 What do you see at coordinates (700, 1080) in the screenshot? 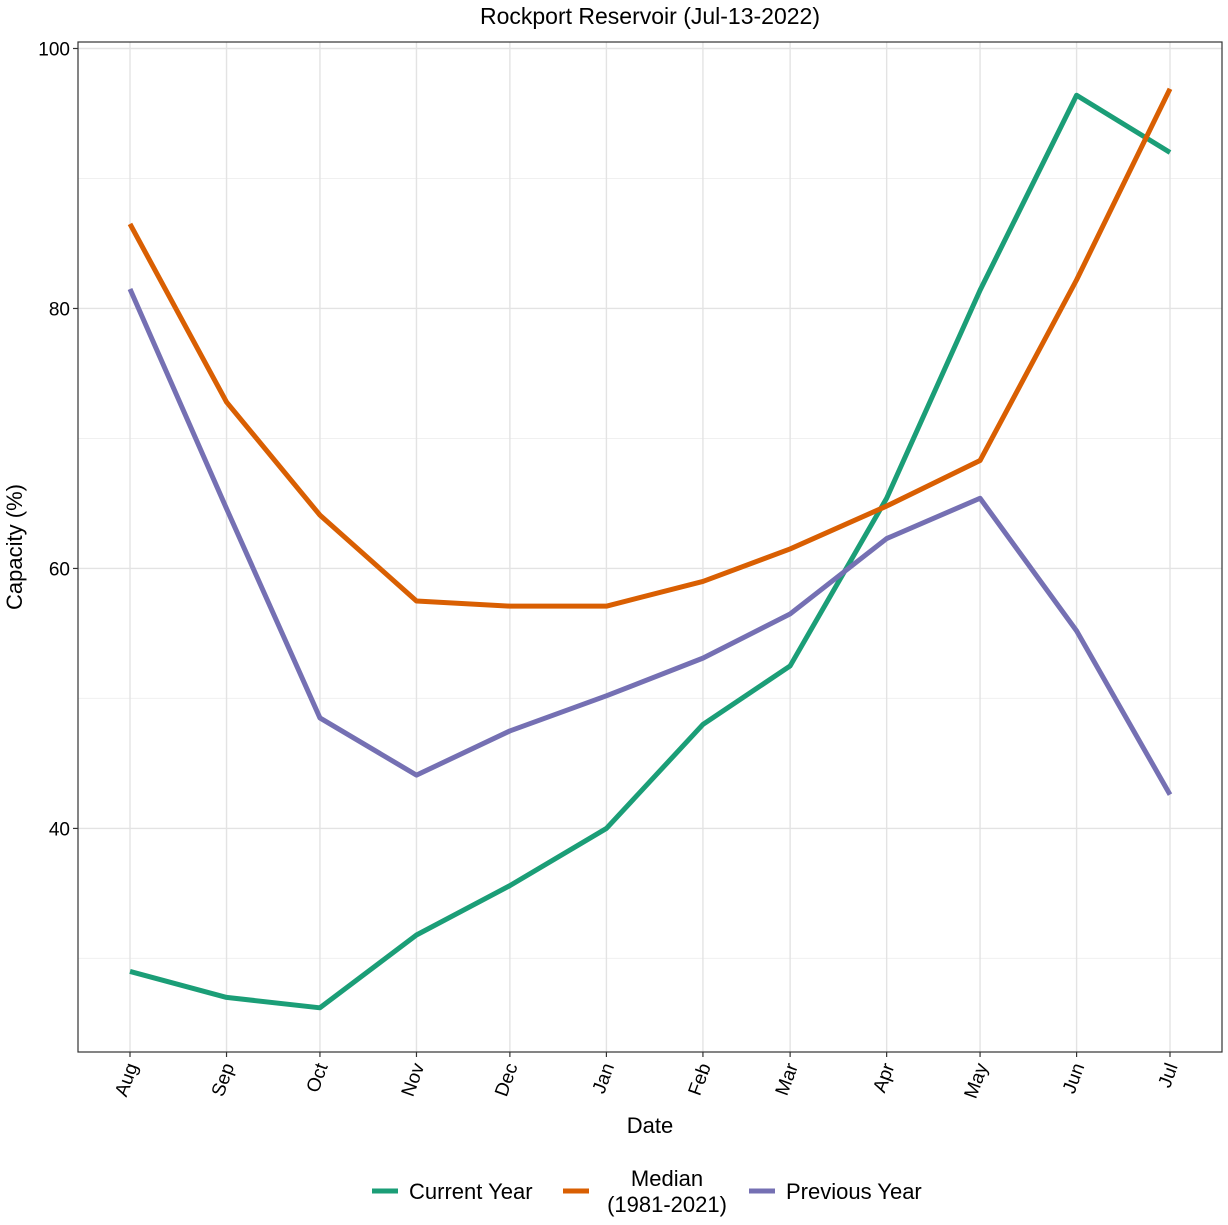
I see `x-tick-label: Feb` at bounding box center [700, 1080].